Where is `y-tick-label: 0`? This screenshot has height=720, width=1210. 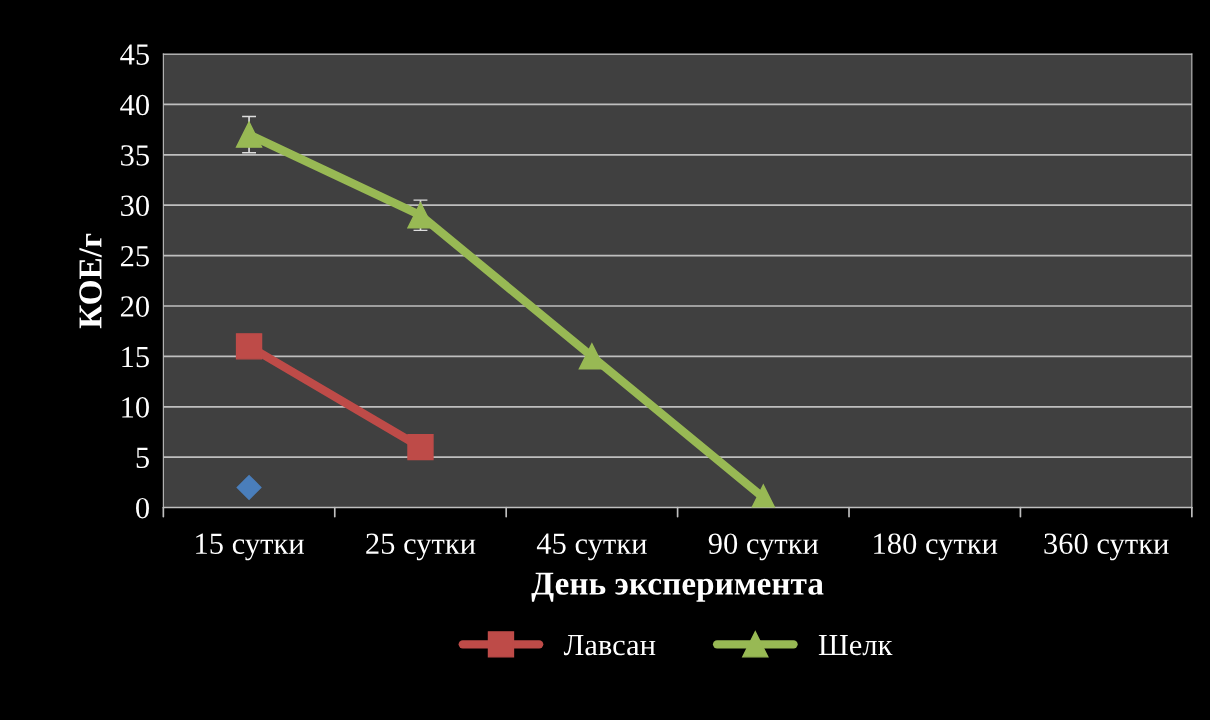 y-tick-label: 0 is located at coordinates (142, 508).